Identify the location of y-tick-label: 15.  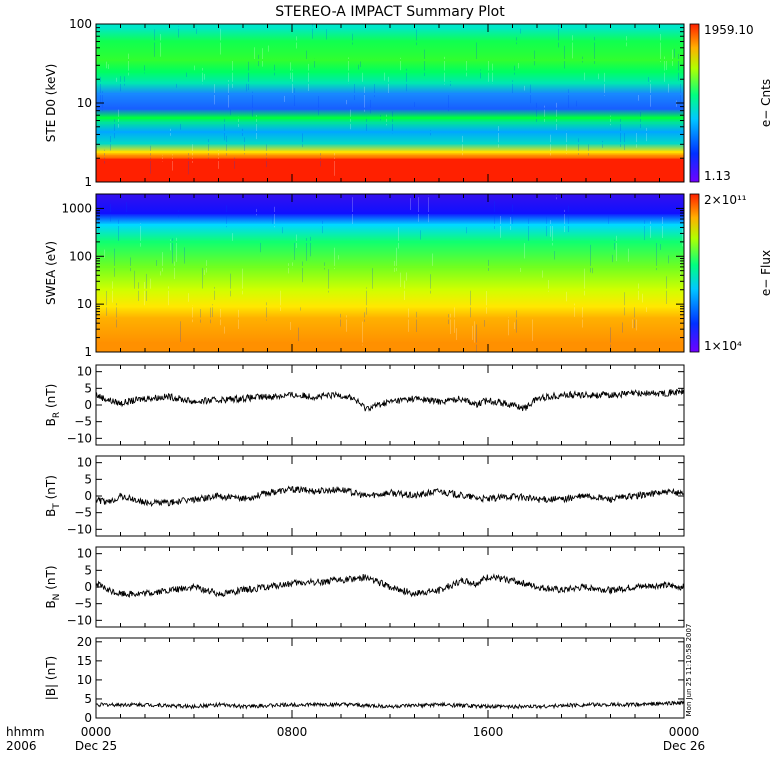
(84, 661).